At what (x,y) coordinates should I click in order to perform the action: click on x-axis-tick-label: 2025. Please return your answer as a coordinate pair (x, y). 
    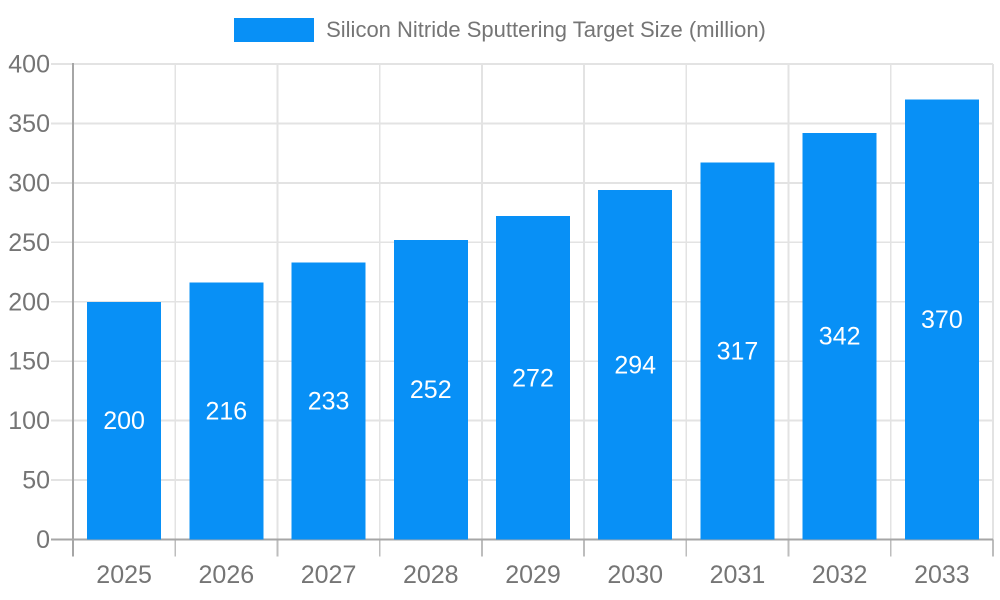
    Looking at the image, I should click on (124, 575).